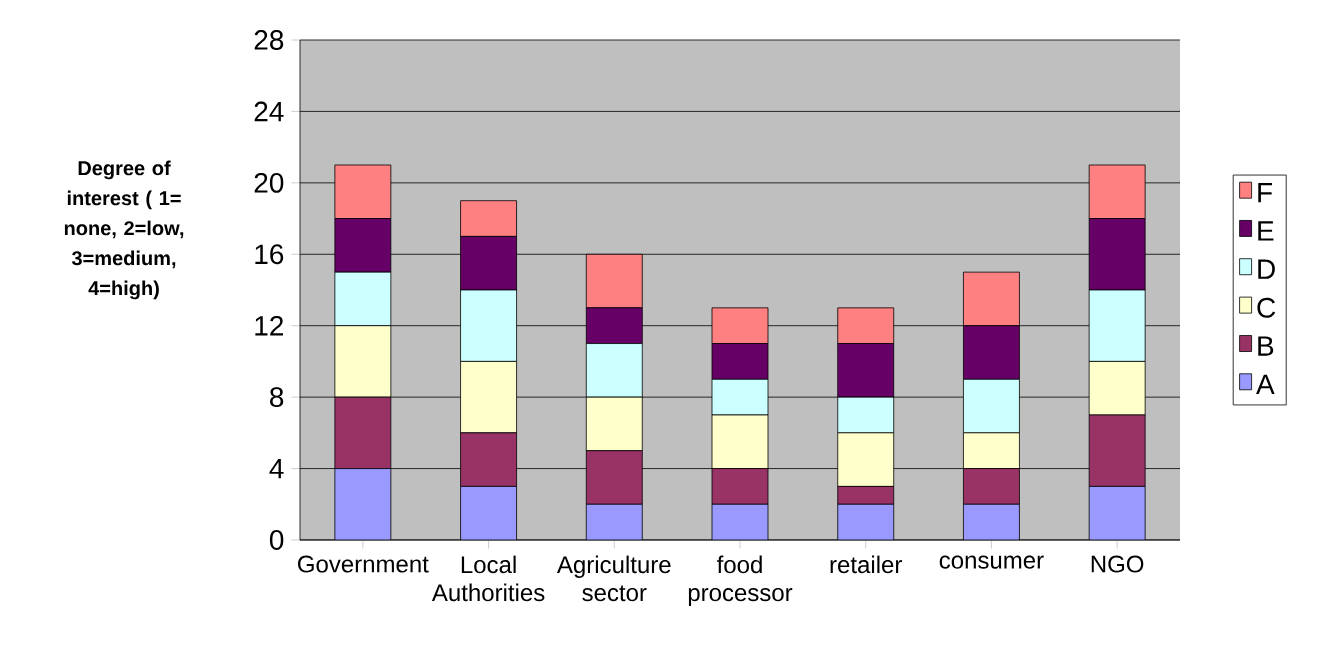 The image size is (1340, 672). I want to click on x-tick-label: Local Authorities, so click(488, 578).